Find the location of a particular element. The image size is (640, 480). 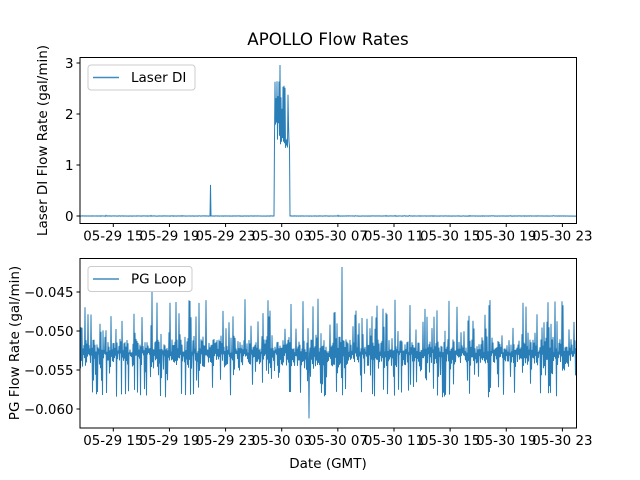

figure-title: APOLLO Flow Rates is located at coordinates (327, 39).